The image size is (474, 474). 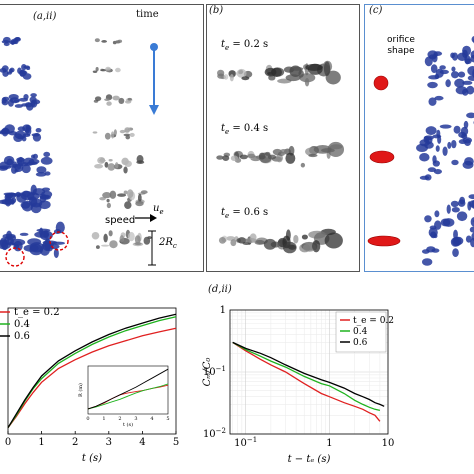 I want to click on legend-box, so click(x=361, y=332).